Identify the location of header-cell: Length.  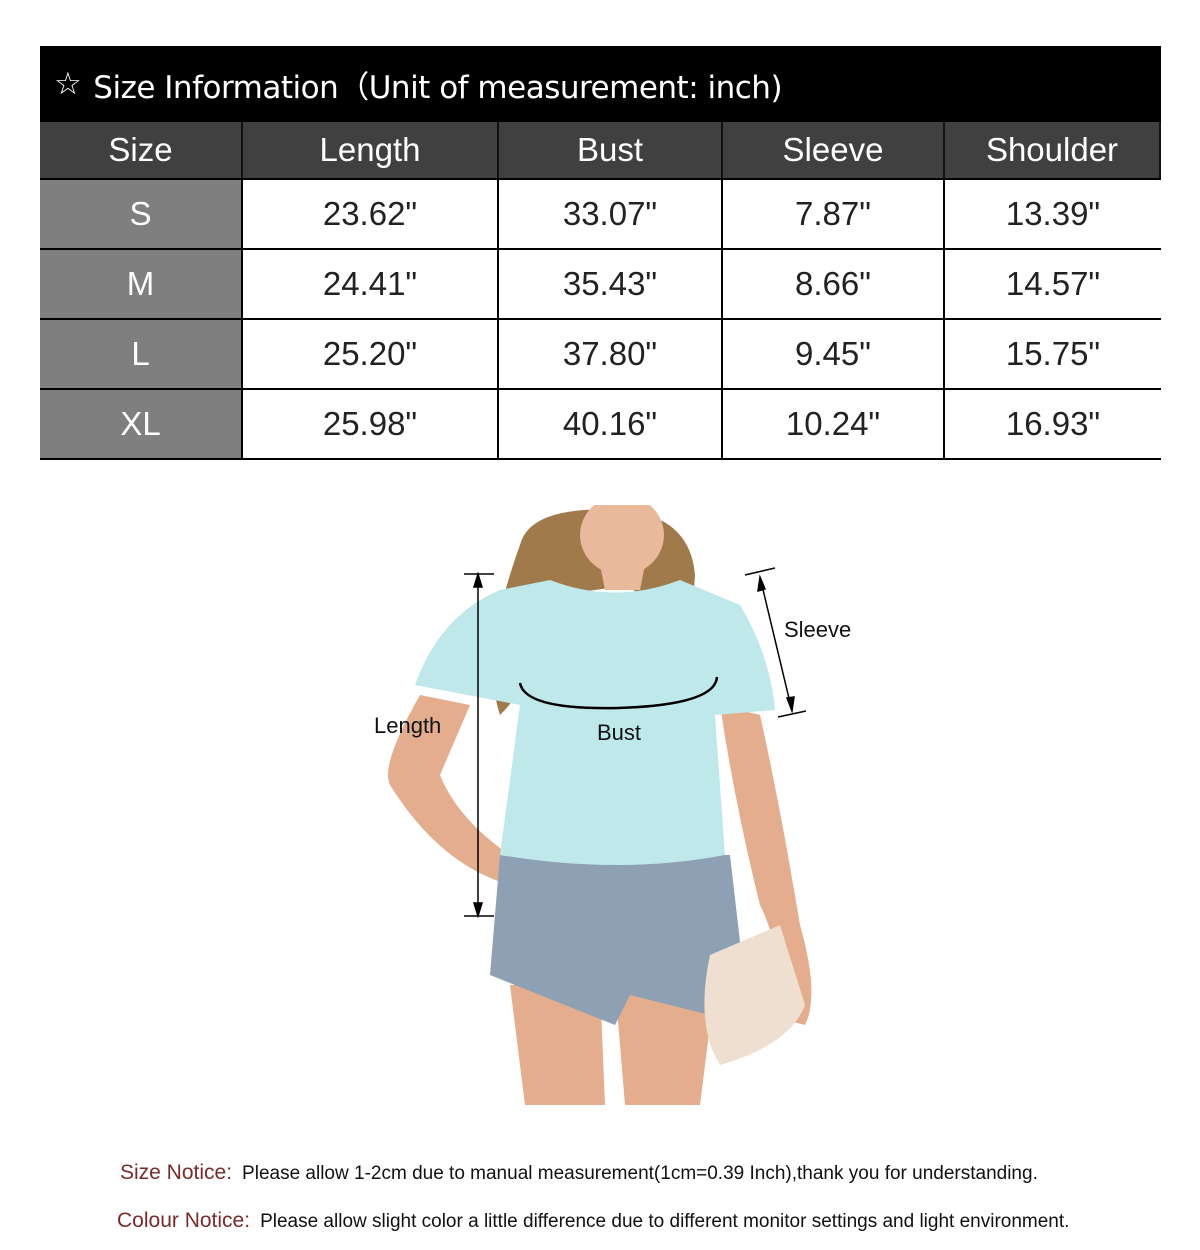
(371, 150).